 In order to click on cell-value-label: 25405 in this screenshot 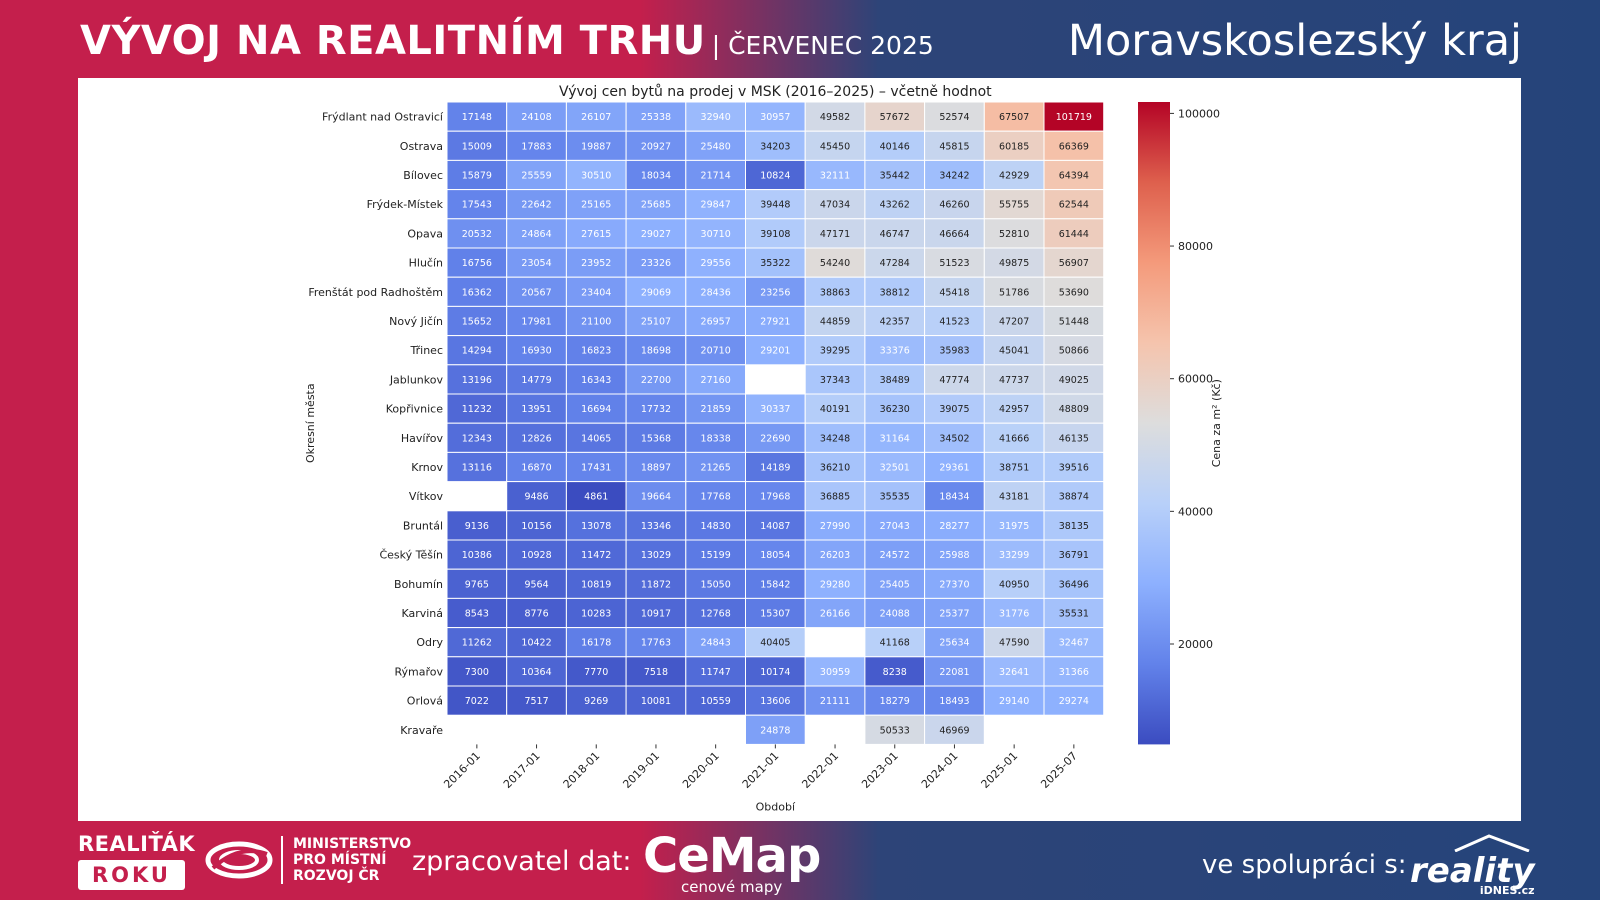, I will do `click(895, 584)`.